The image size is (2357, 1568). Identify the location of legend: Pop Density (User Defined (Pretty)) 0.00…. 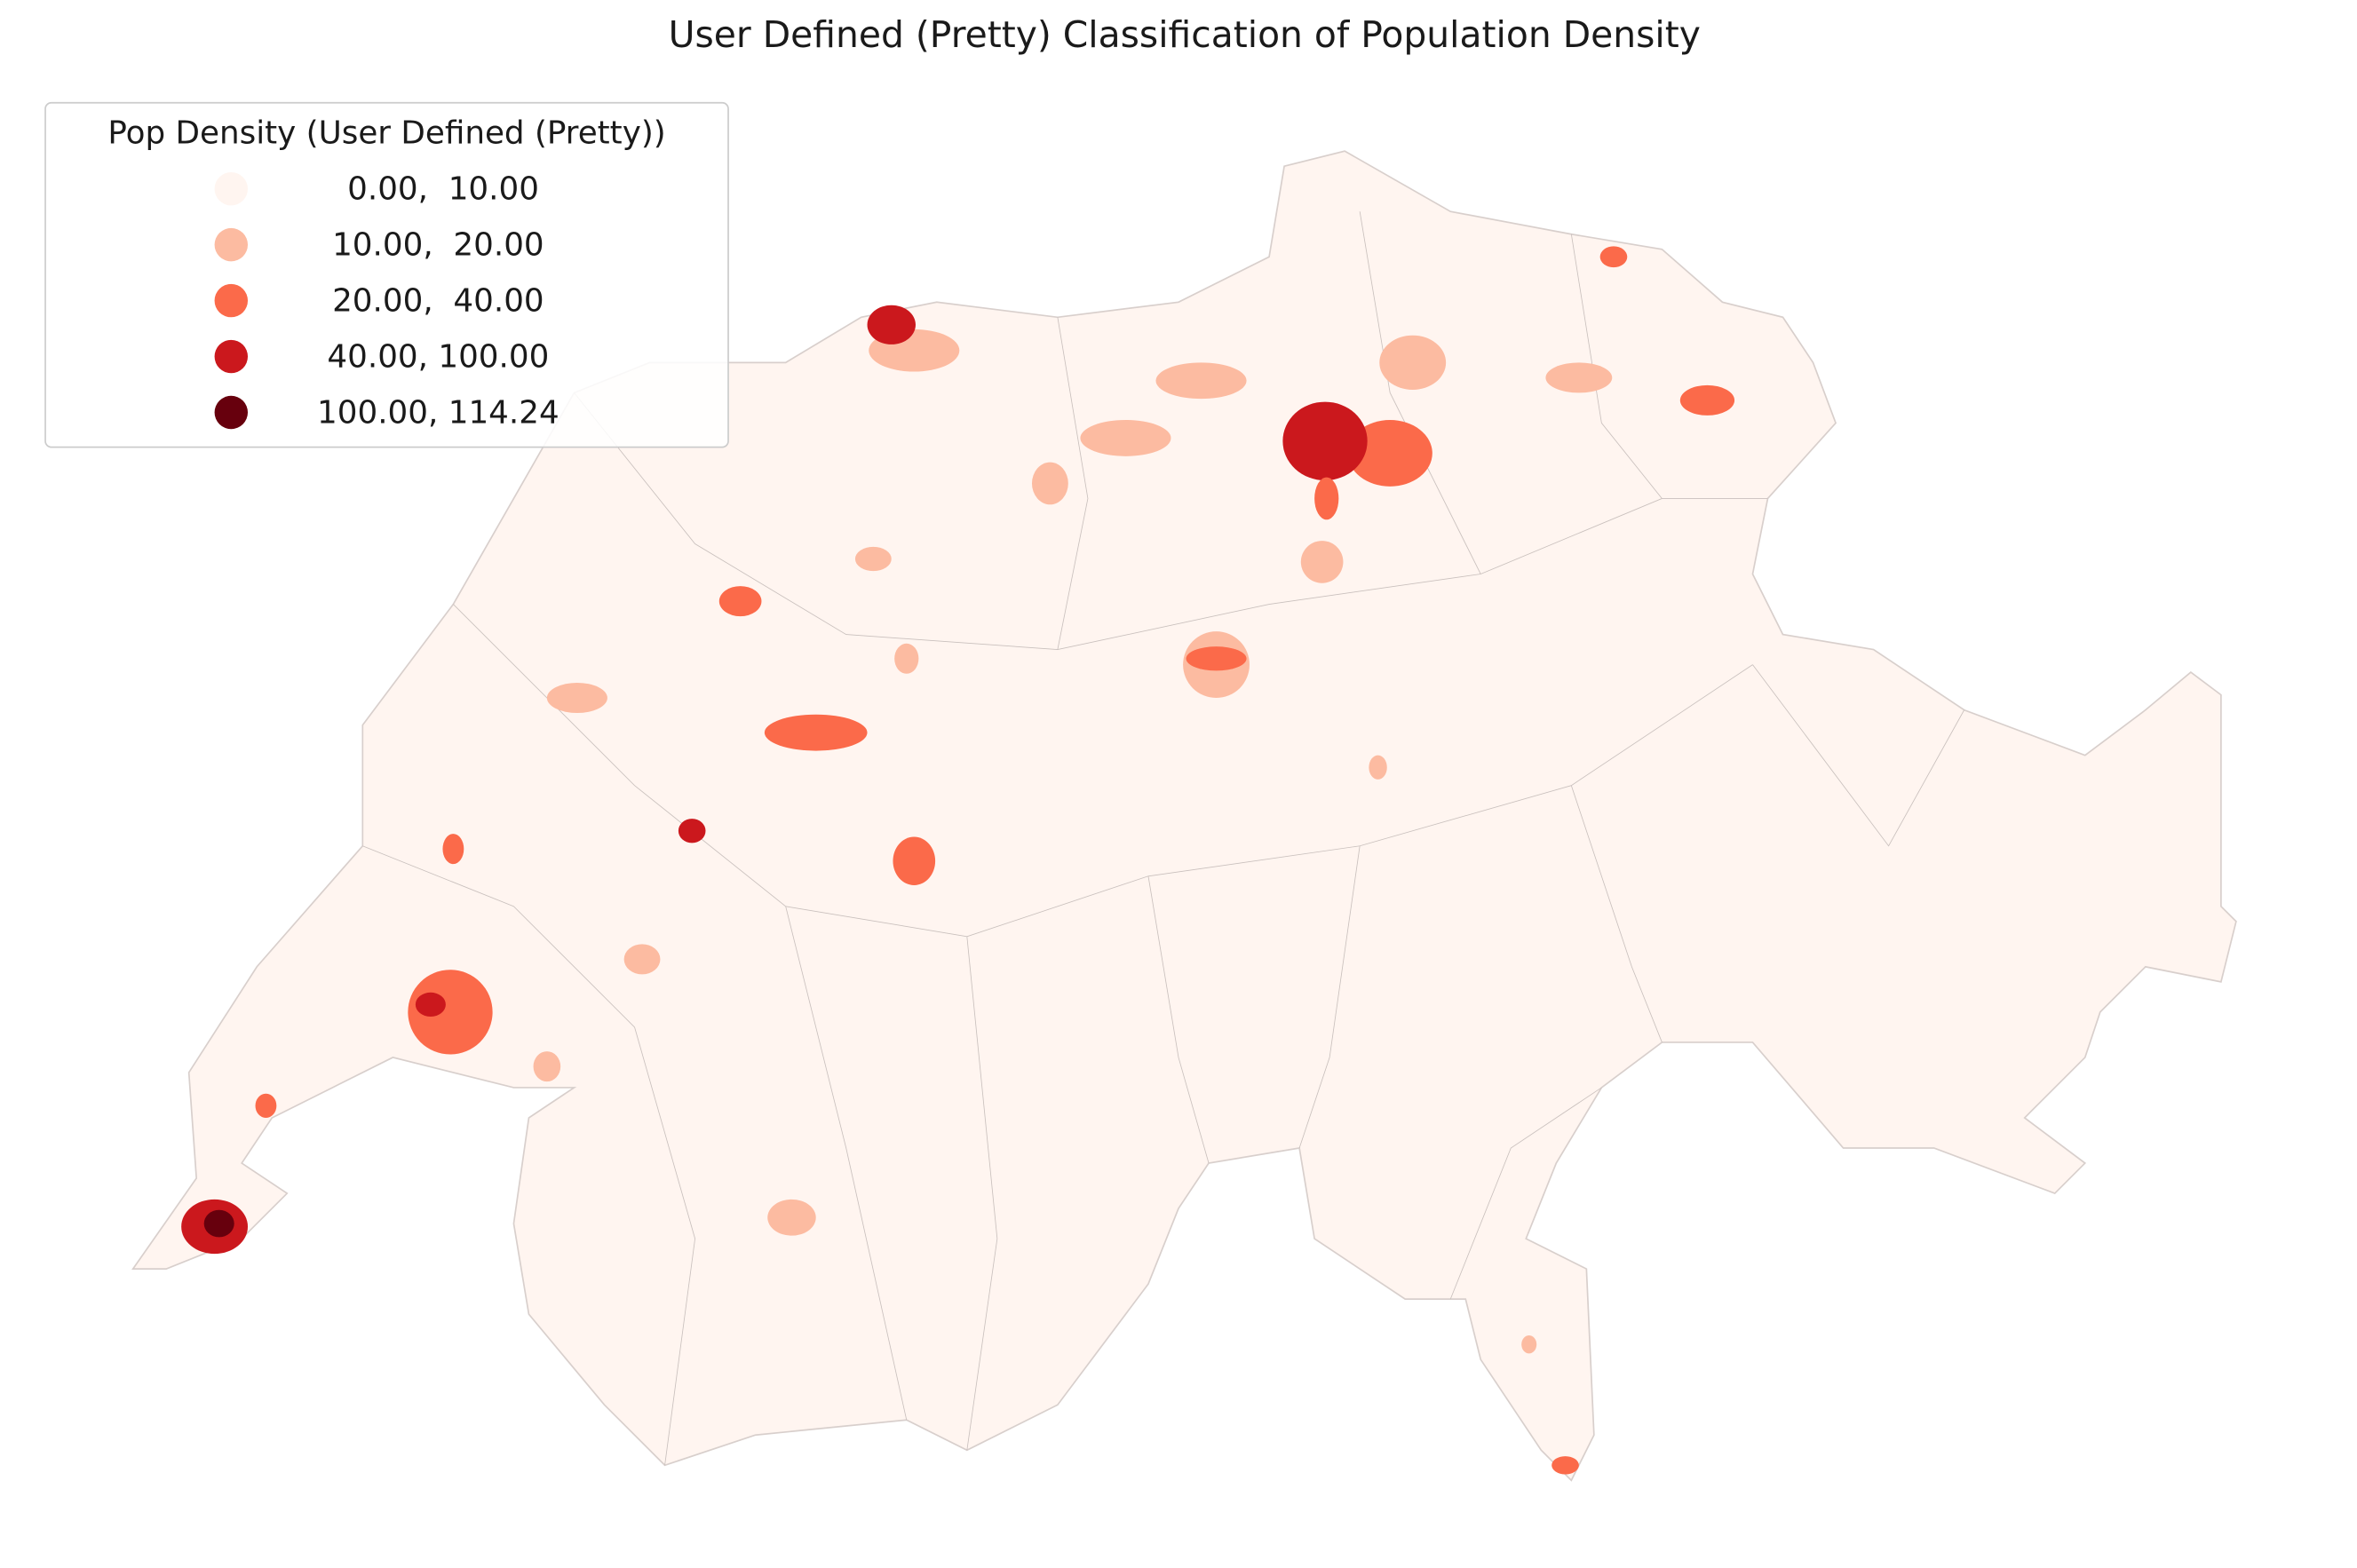
(386, 274).